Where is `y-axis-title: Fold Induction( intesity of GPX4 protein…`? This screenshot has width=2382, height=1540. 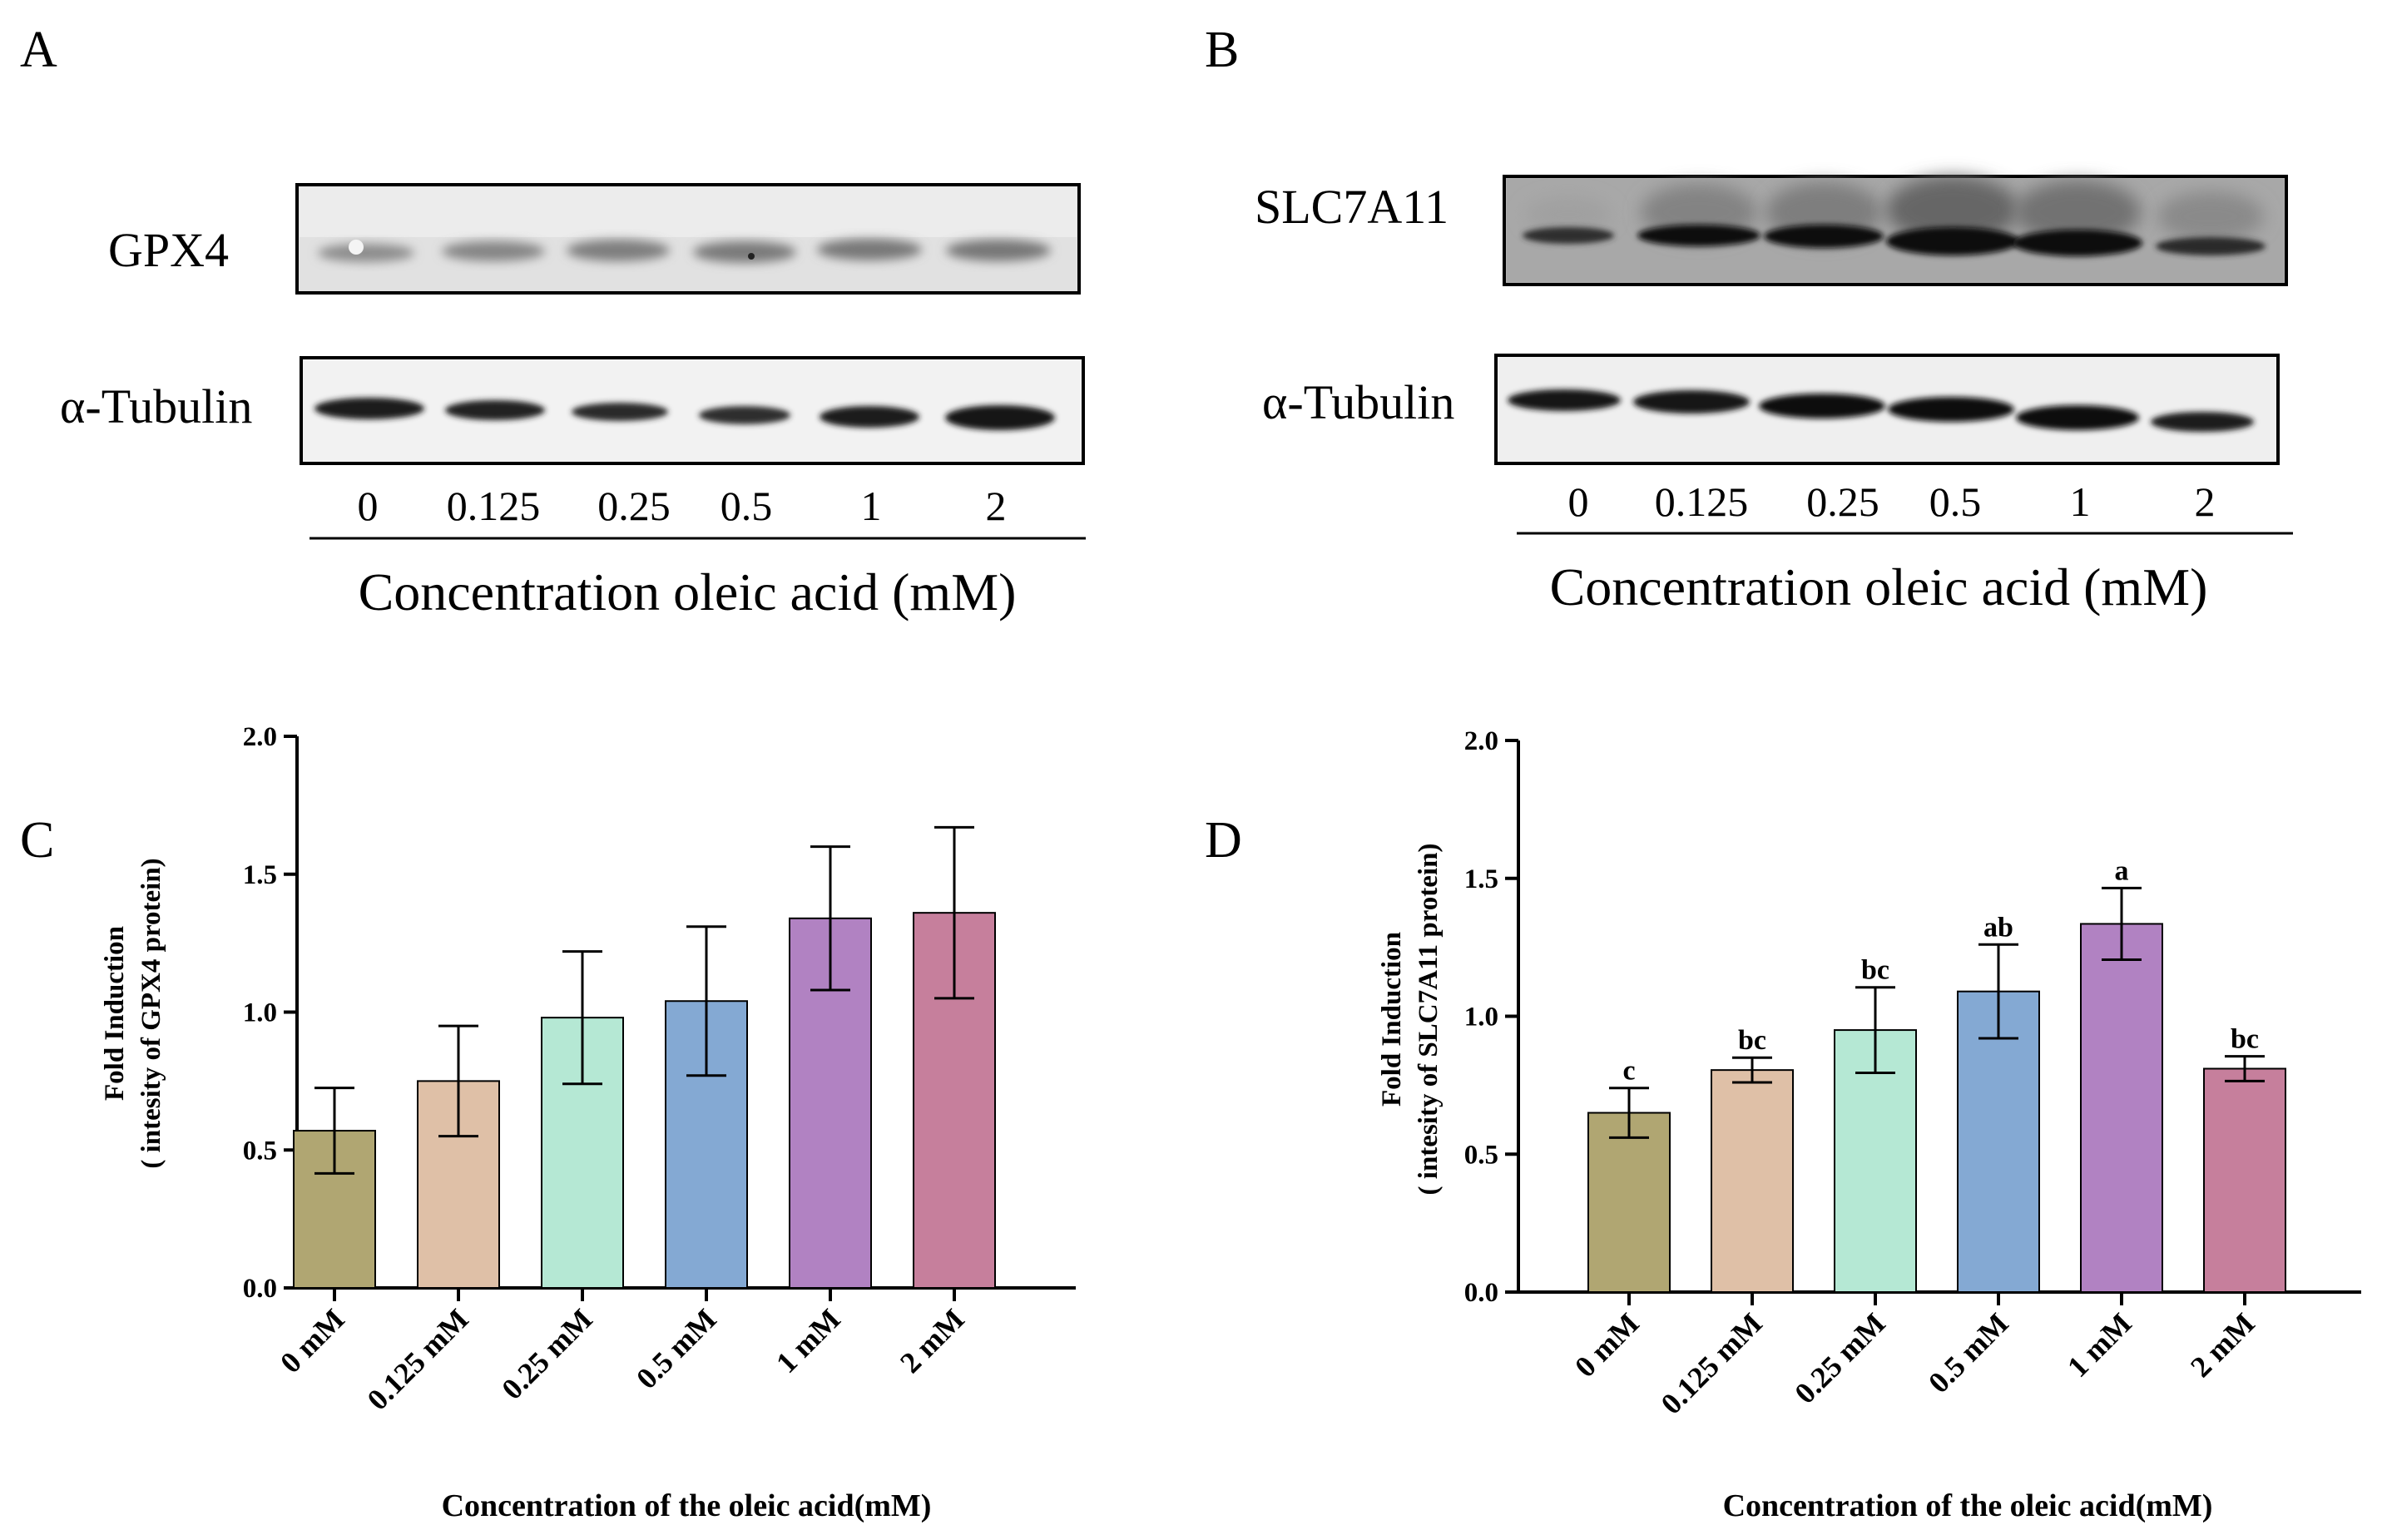 y-axis-title: Fold Induction( intesity of GPX4 protein… is located at coordinates (133, 1013).